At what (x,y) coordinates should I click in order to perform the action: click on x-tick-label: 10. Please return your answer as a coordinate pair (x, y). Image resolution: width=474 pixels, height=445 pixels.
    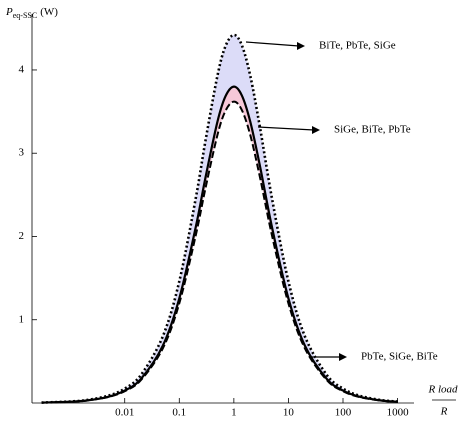
    Looking at the image, I should click on (289, 413).